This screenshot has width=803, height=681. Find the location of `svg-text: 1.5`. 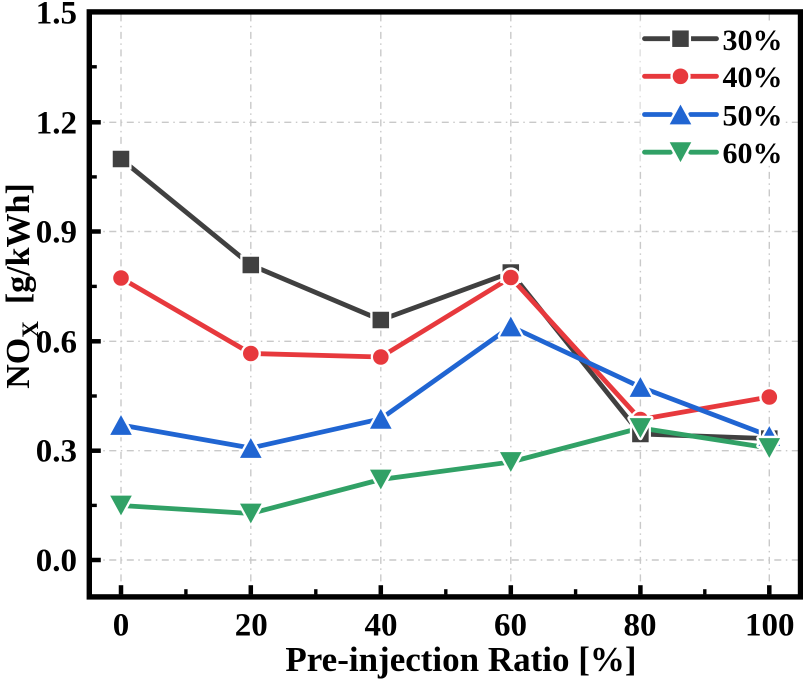

svg-text: 1.5 is located at coordinates (56, 16).